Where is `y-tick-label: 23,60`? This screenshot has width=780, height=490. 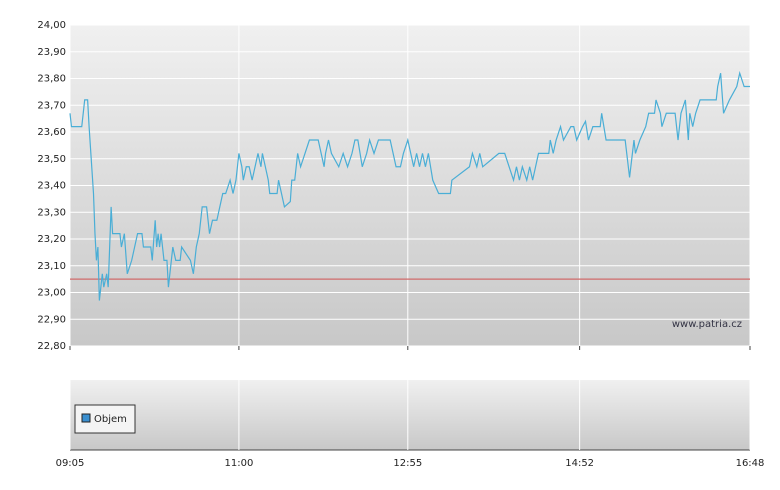 y-tick-label: 23,60 is located at coordinates (51, 132).